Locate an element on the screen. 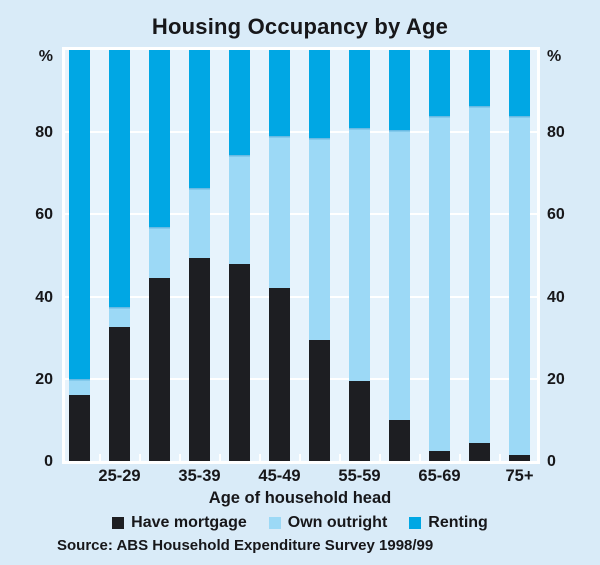 The image size is (600, 565). legend: Have mortgage Own outright Renting is located at coordinates (300, 523).